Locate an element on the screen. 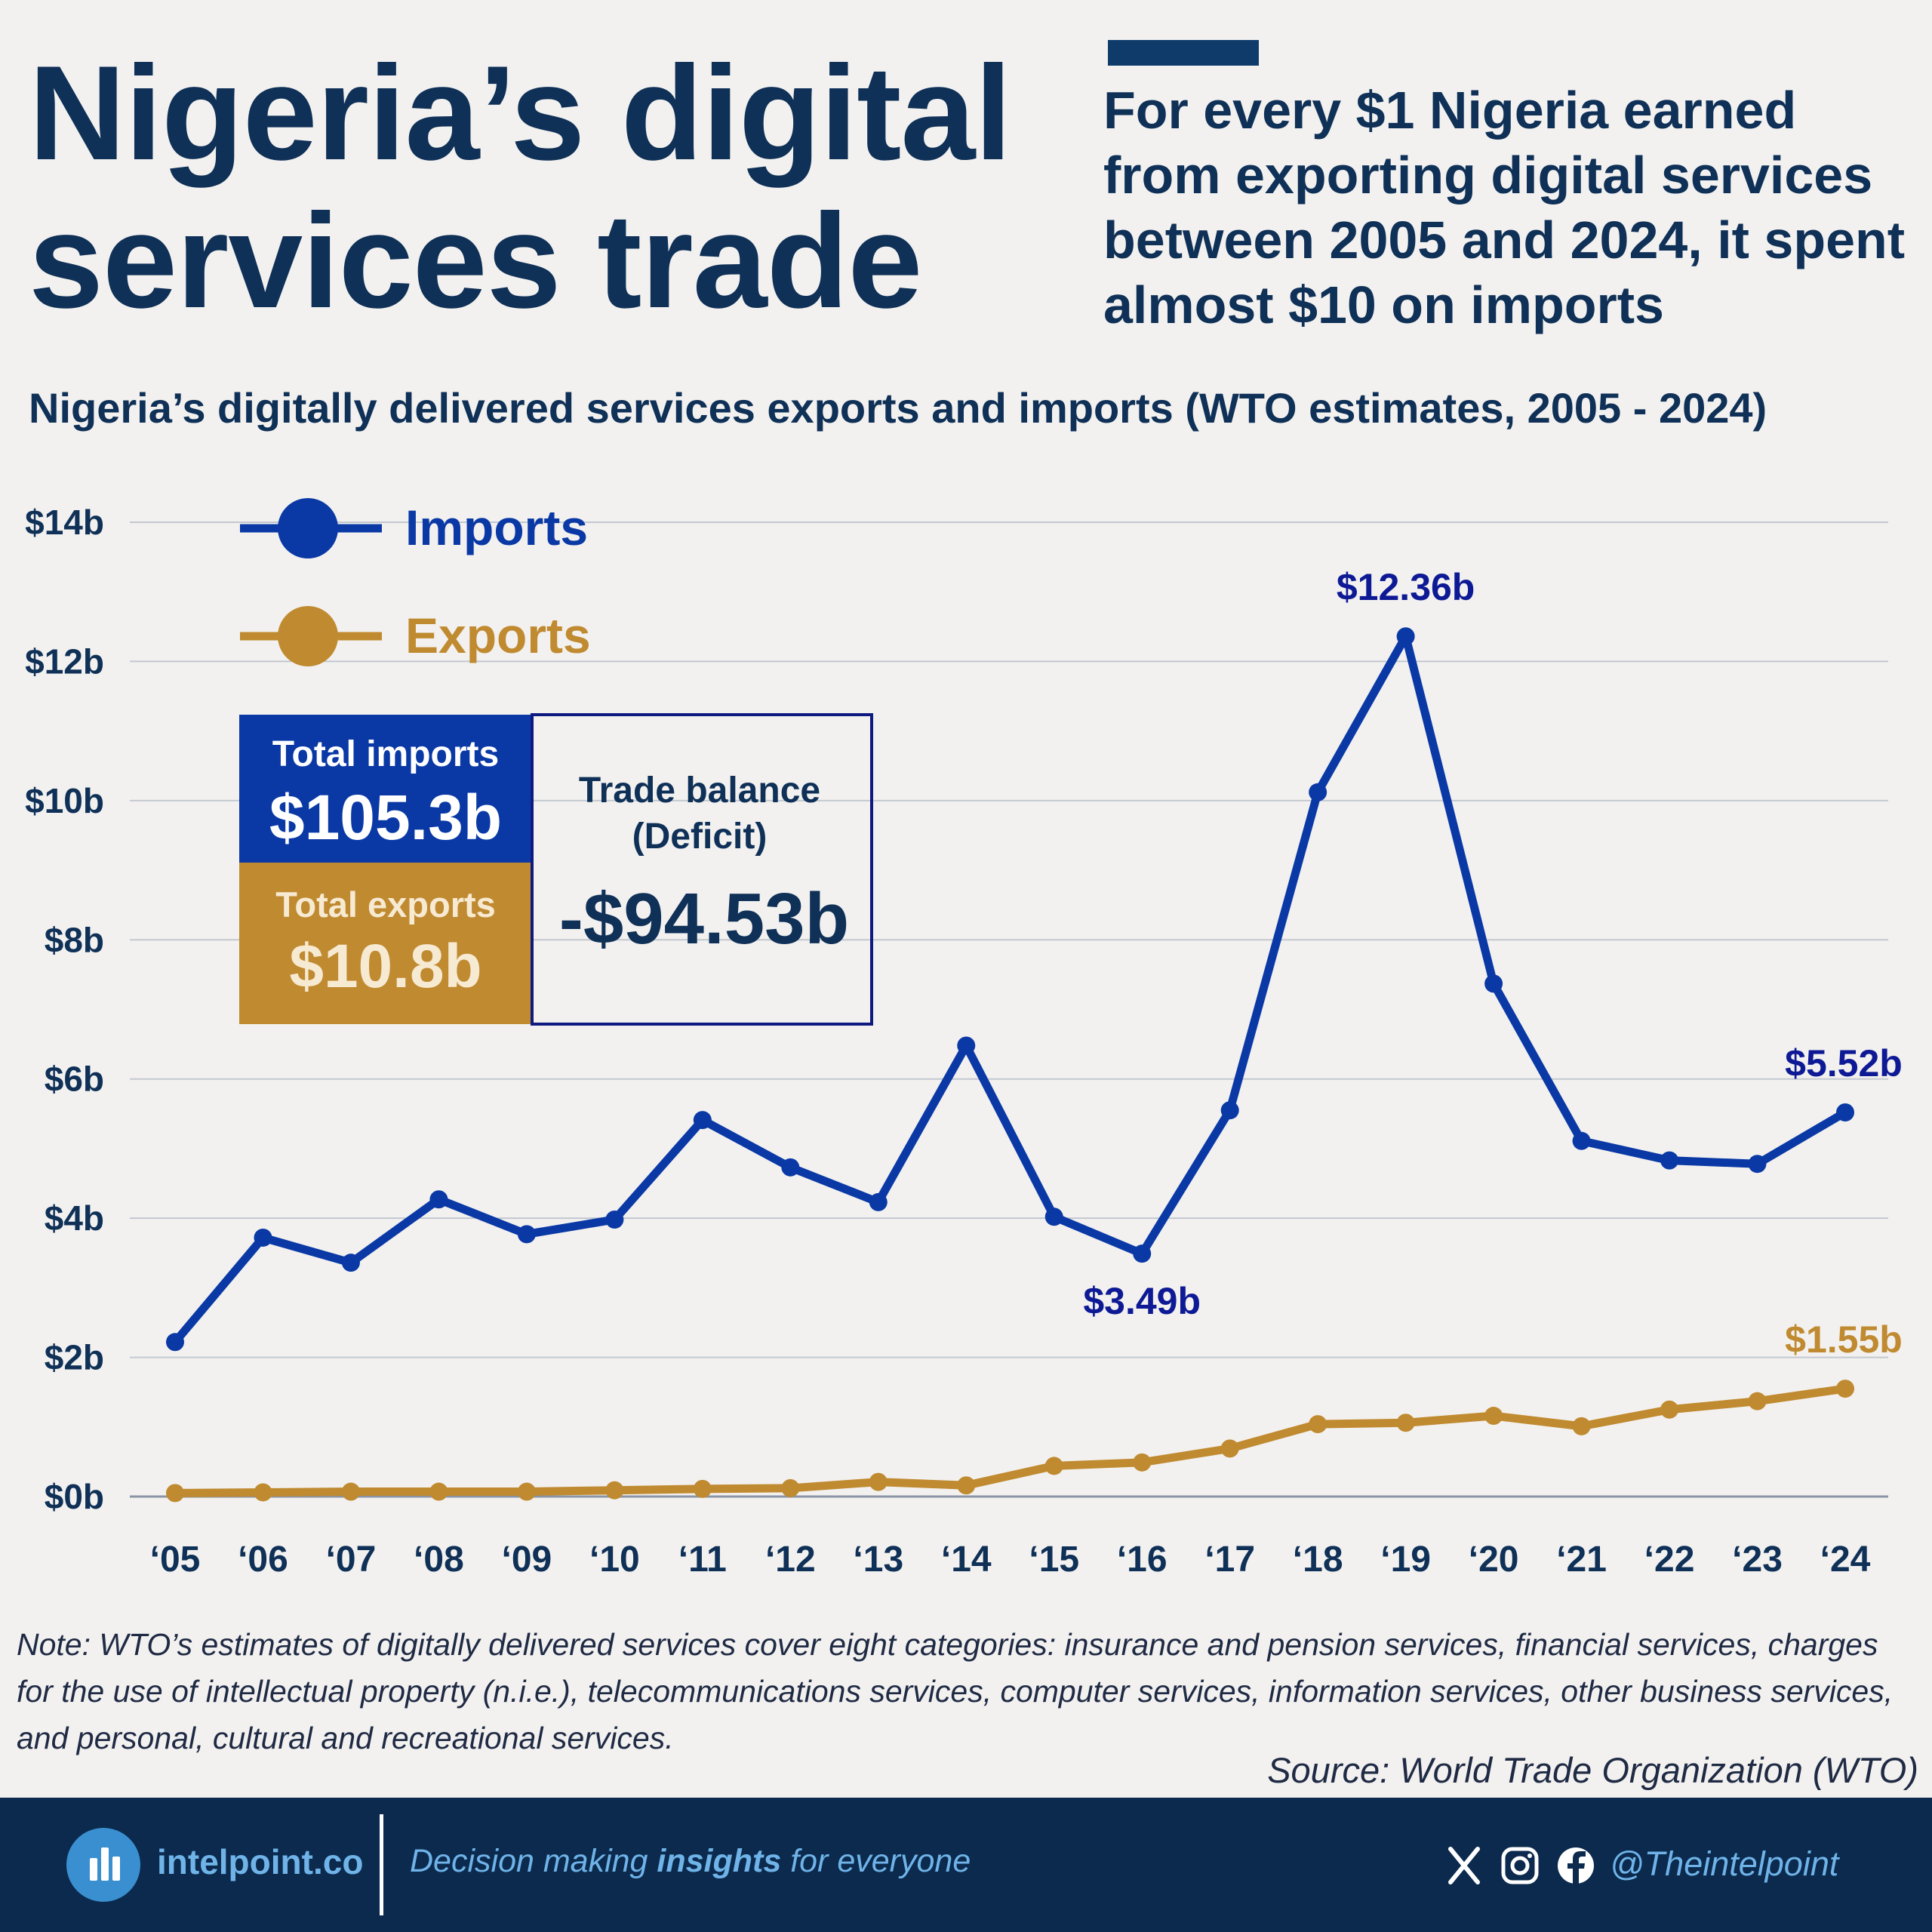  social-icons is located at coordinates (1521, 1865).